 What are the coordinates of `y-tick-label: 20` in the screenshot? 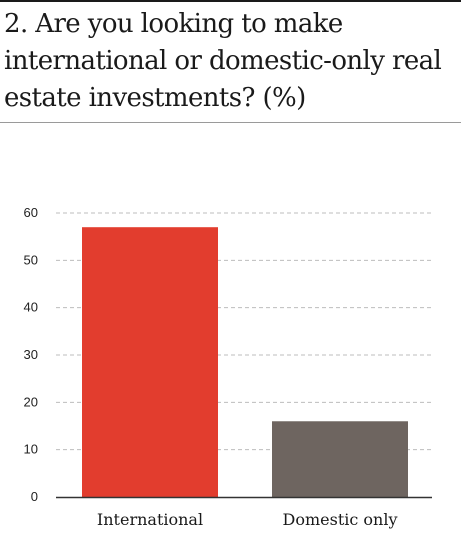 It's located at (31, 401).